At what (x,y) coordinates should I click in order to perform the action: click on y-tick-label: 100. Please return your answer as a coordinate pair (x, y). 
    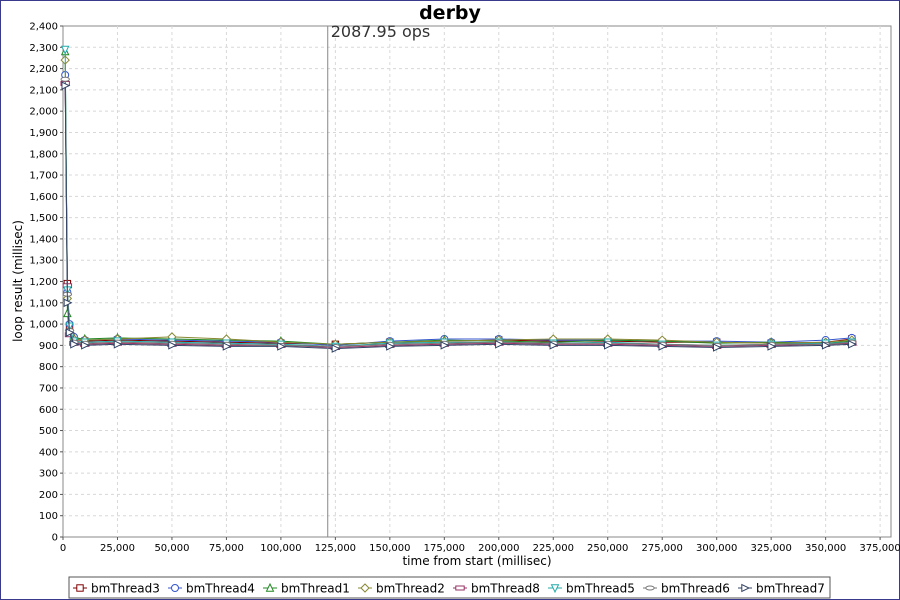
    Looking at the image, I should click on (48, 516).